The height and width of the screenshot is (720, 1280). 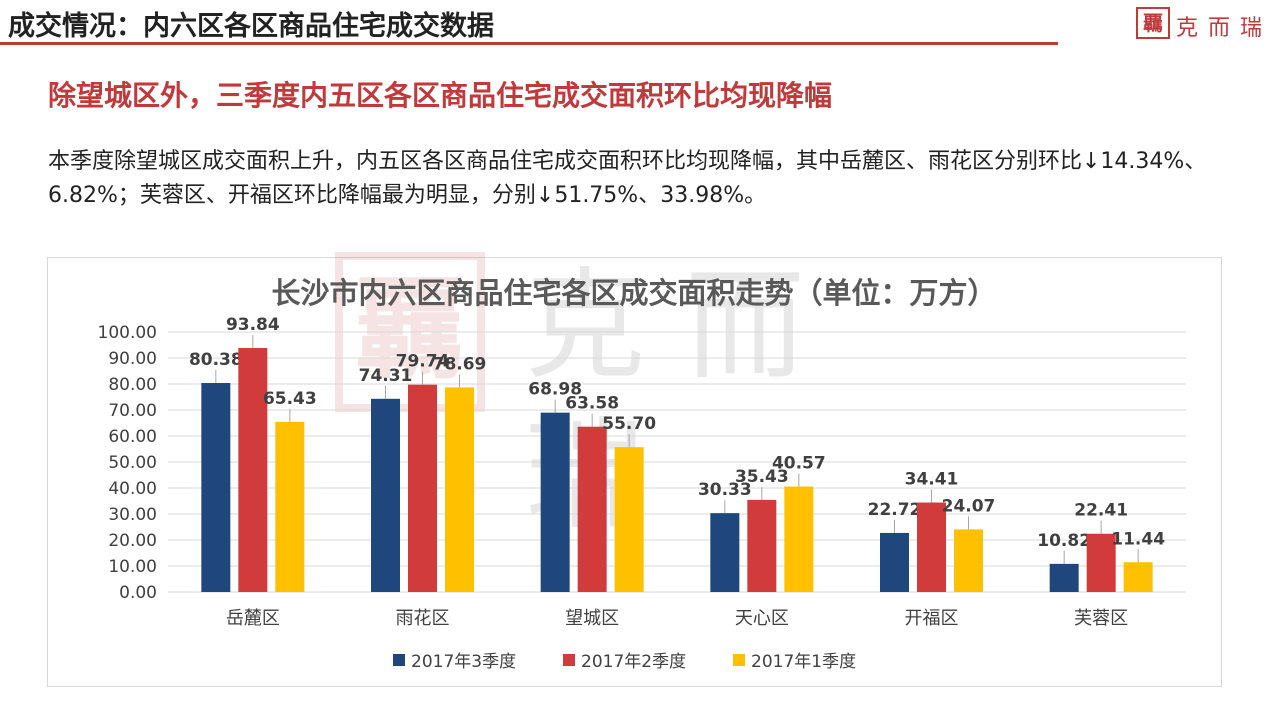 I want to click on legend-label: 2017年1季度, so click(x=803, y=662).